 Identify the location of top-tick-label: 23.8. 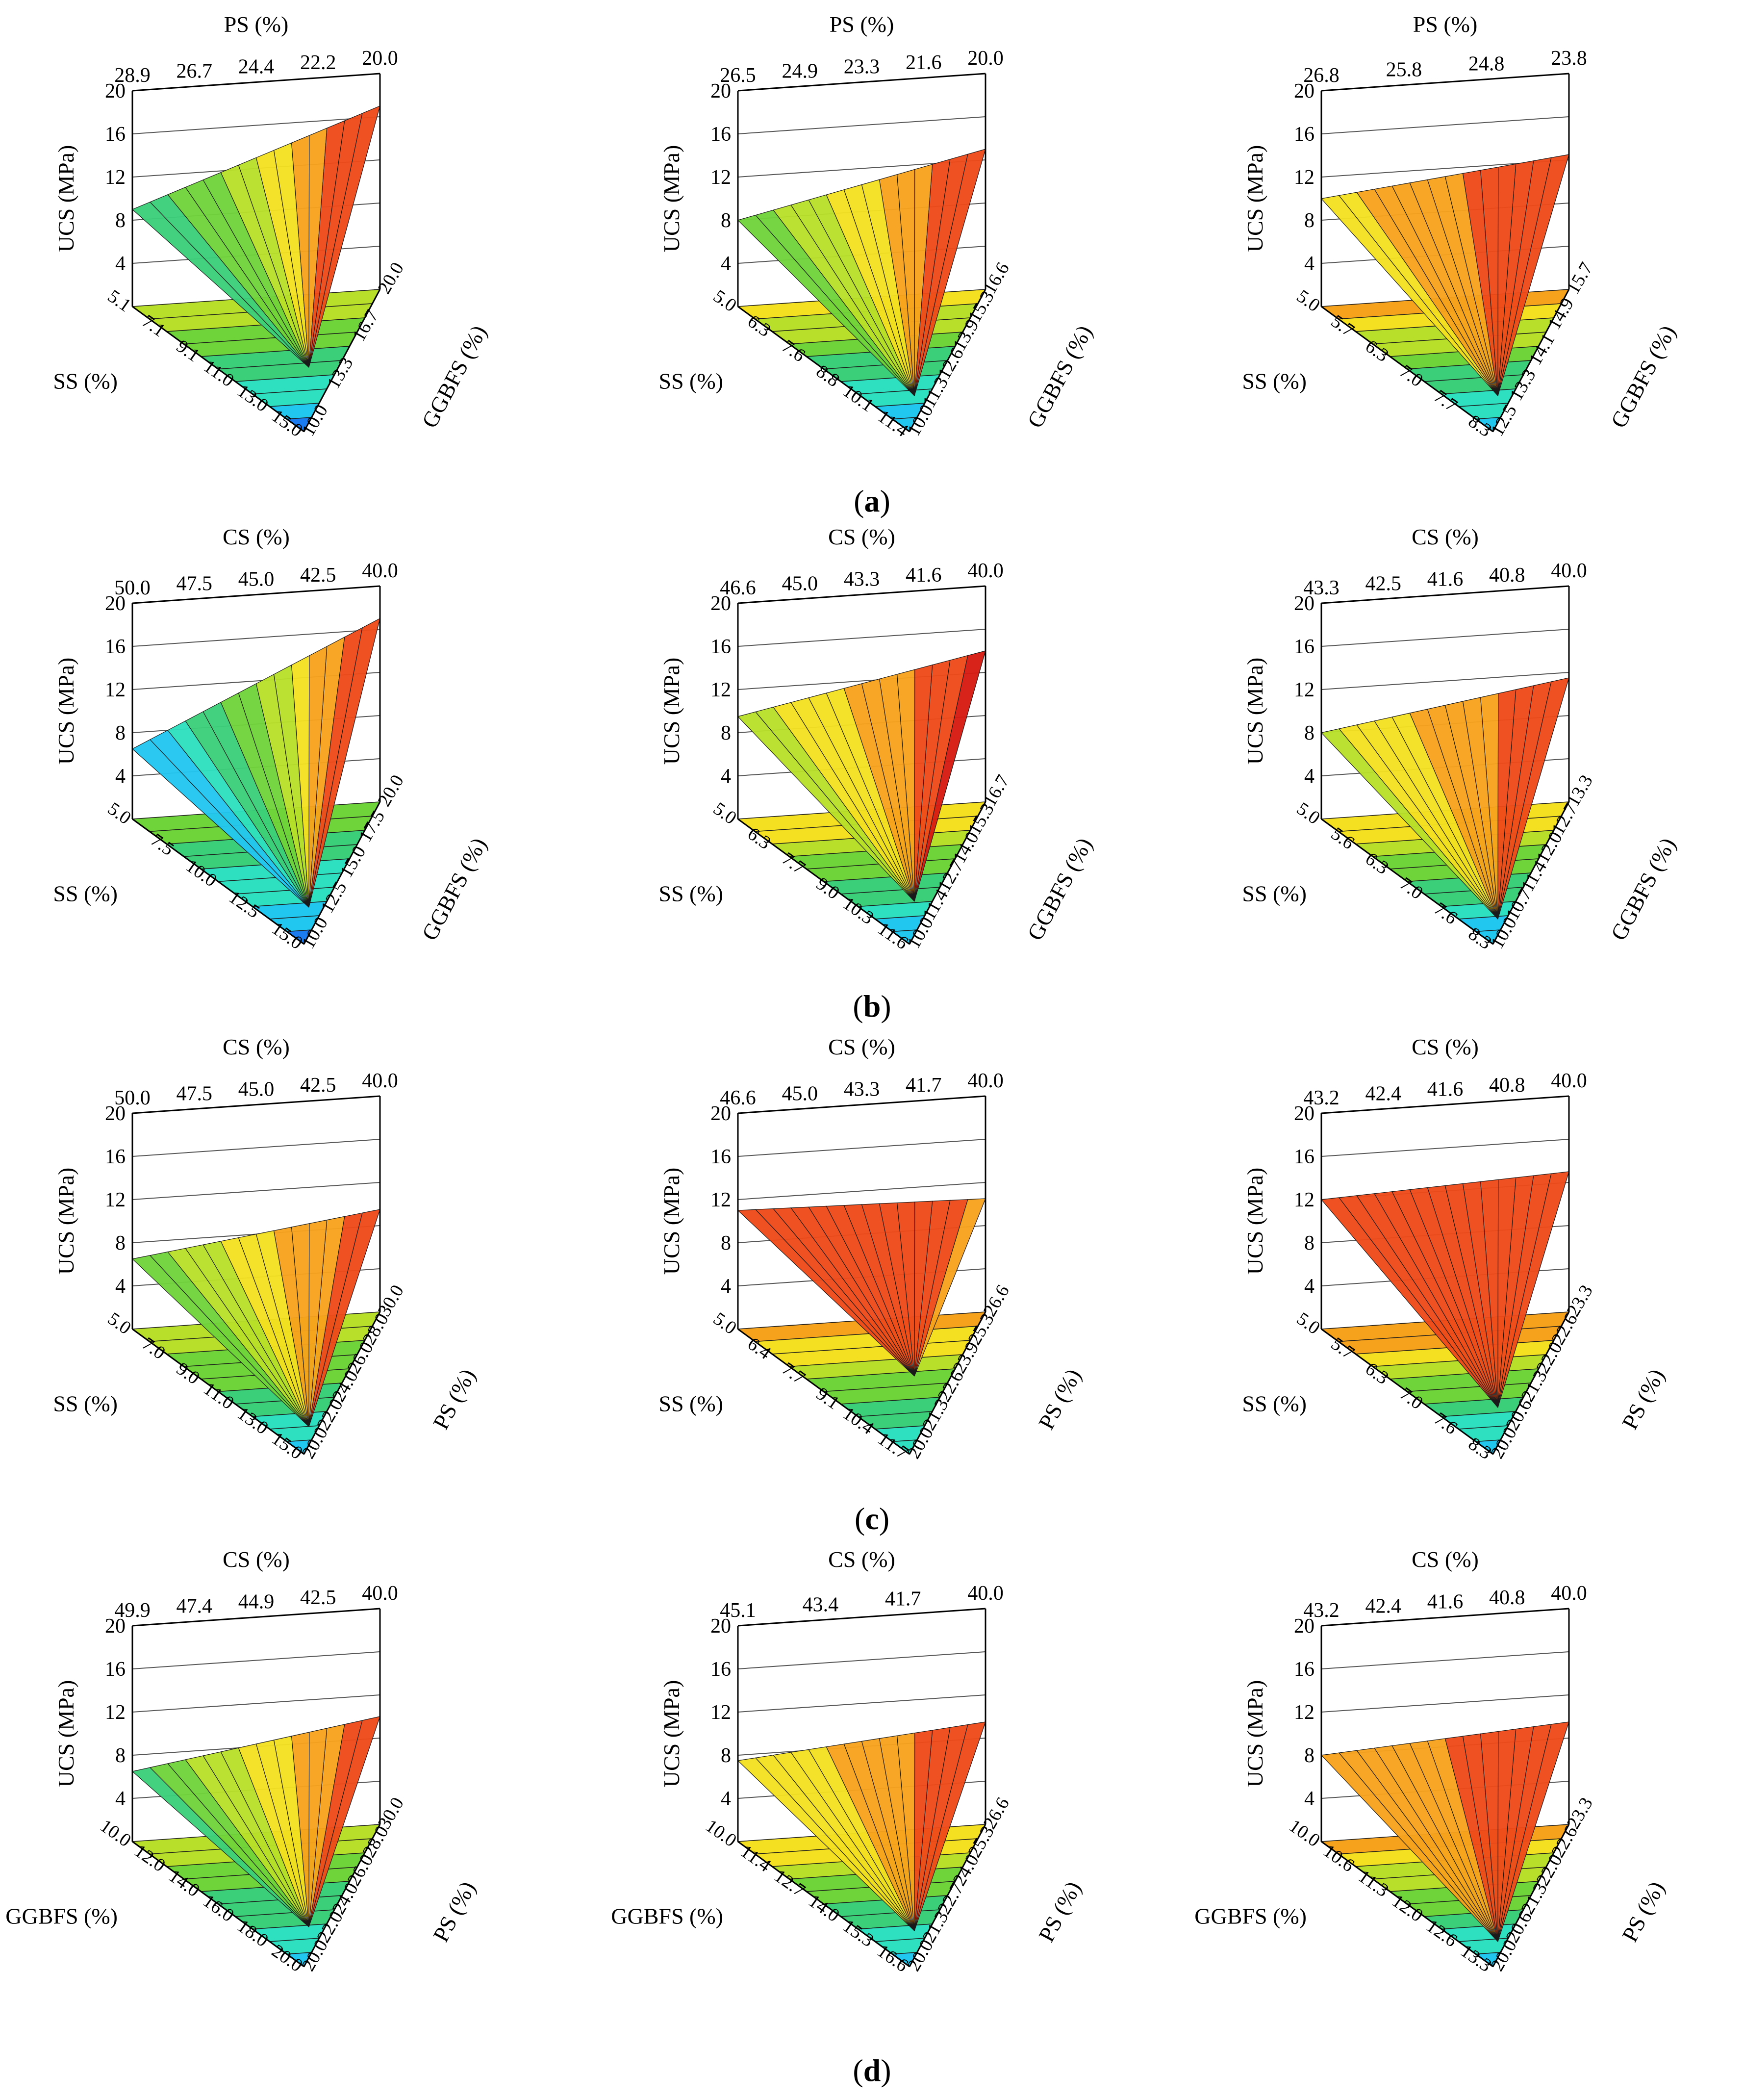
(1569, 58).